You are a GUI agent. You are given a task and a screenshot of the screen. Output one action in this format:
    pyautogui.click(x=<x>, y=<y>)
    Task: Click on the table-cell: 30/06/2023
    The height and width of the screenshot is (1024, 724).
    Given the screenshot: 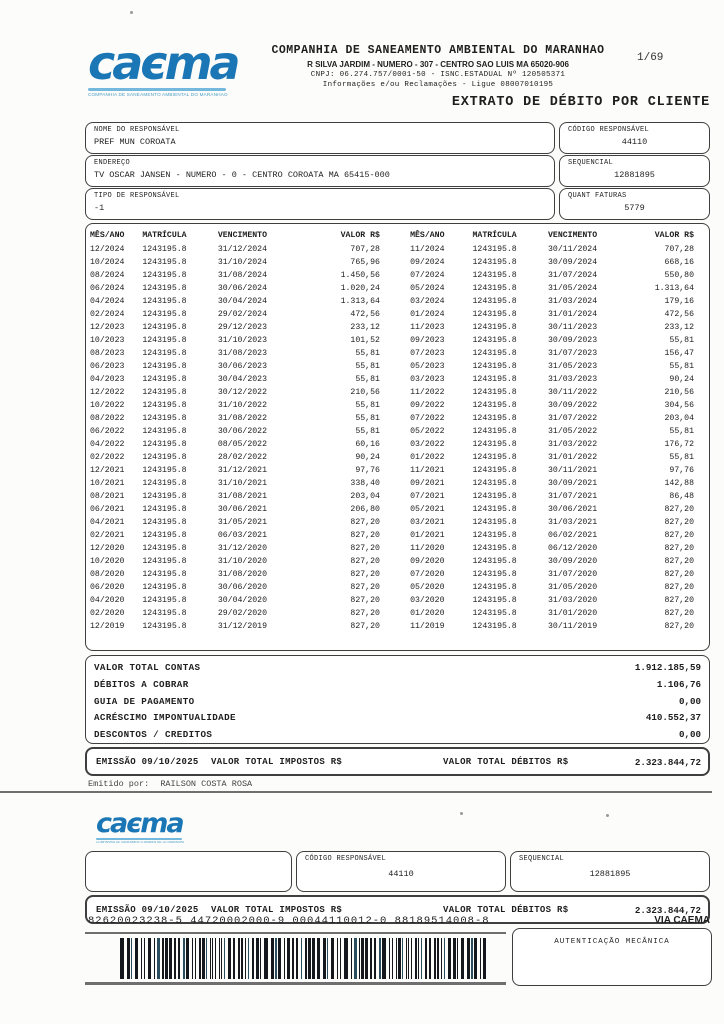 What is the action you would take?
    pyautogui.click(x=242, y=366)
    